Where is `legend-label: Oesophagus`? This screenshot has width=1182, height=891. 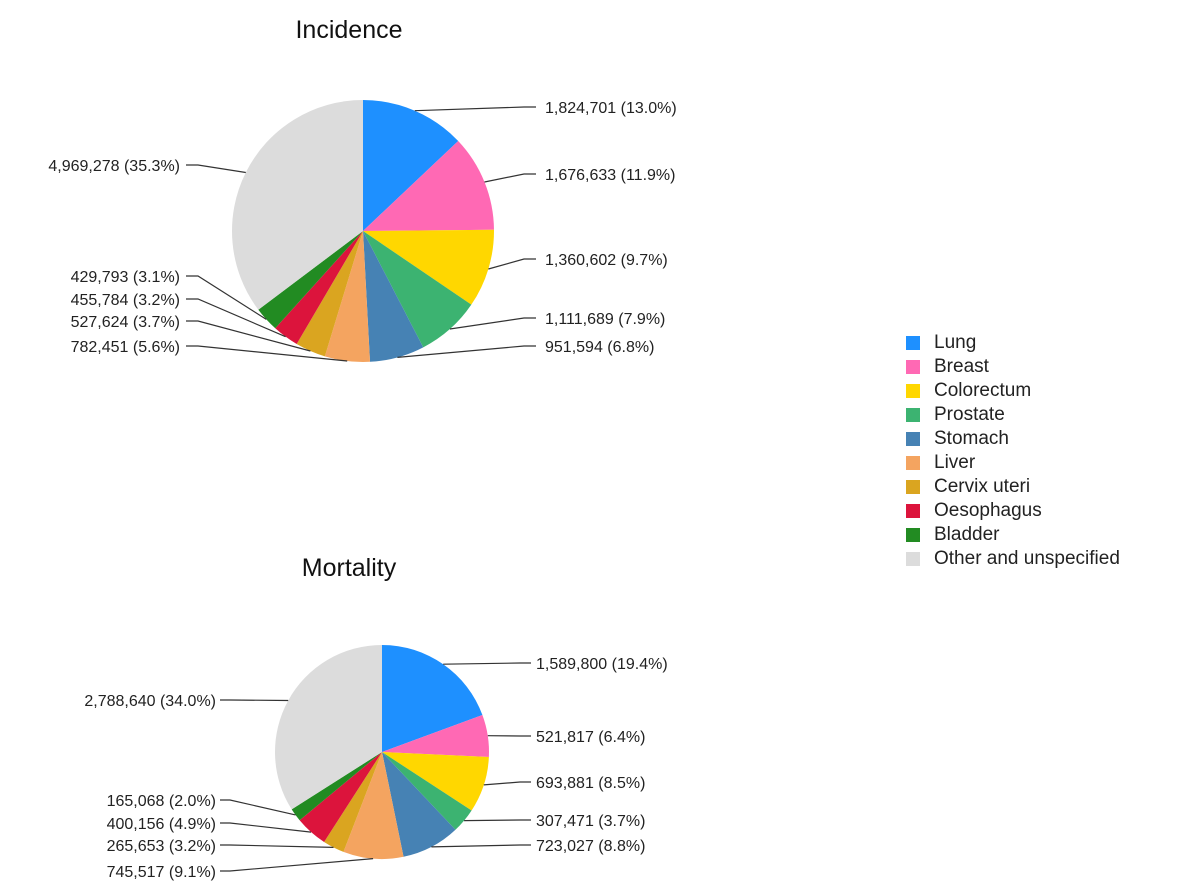
legend-label: Oesophagus is located at coordinates (988, 510).